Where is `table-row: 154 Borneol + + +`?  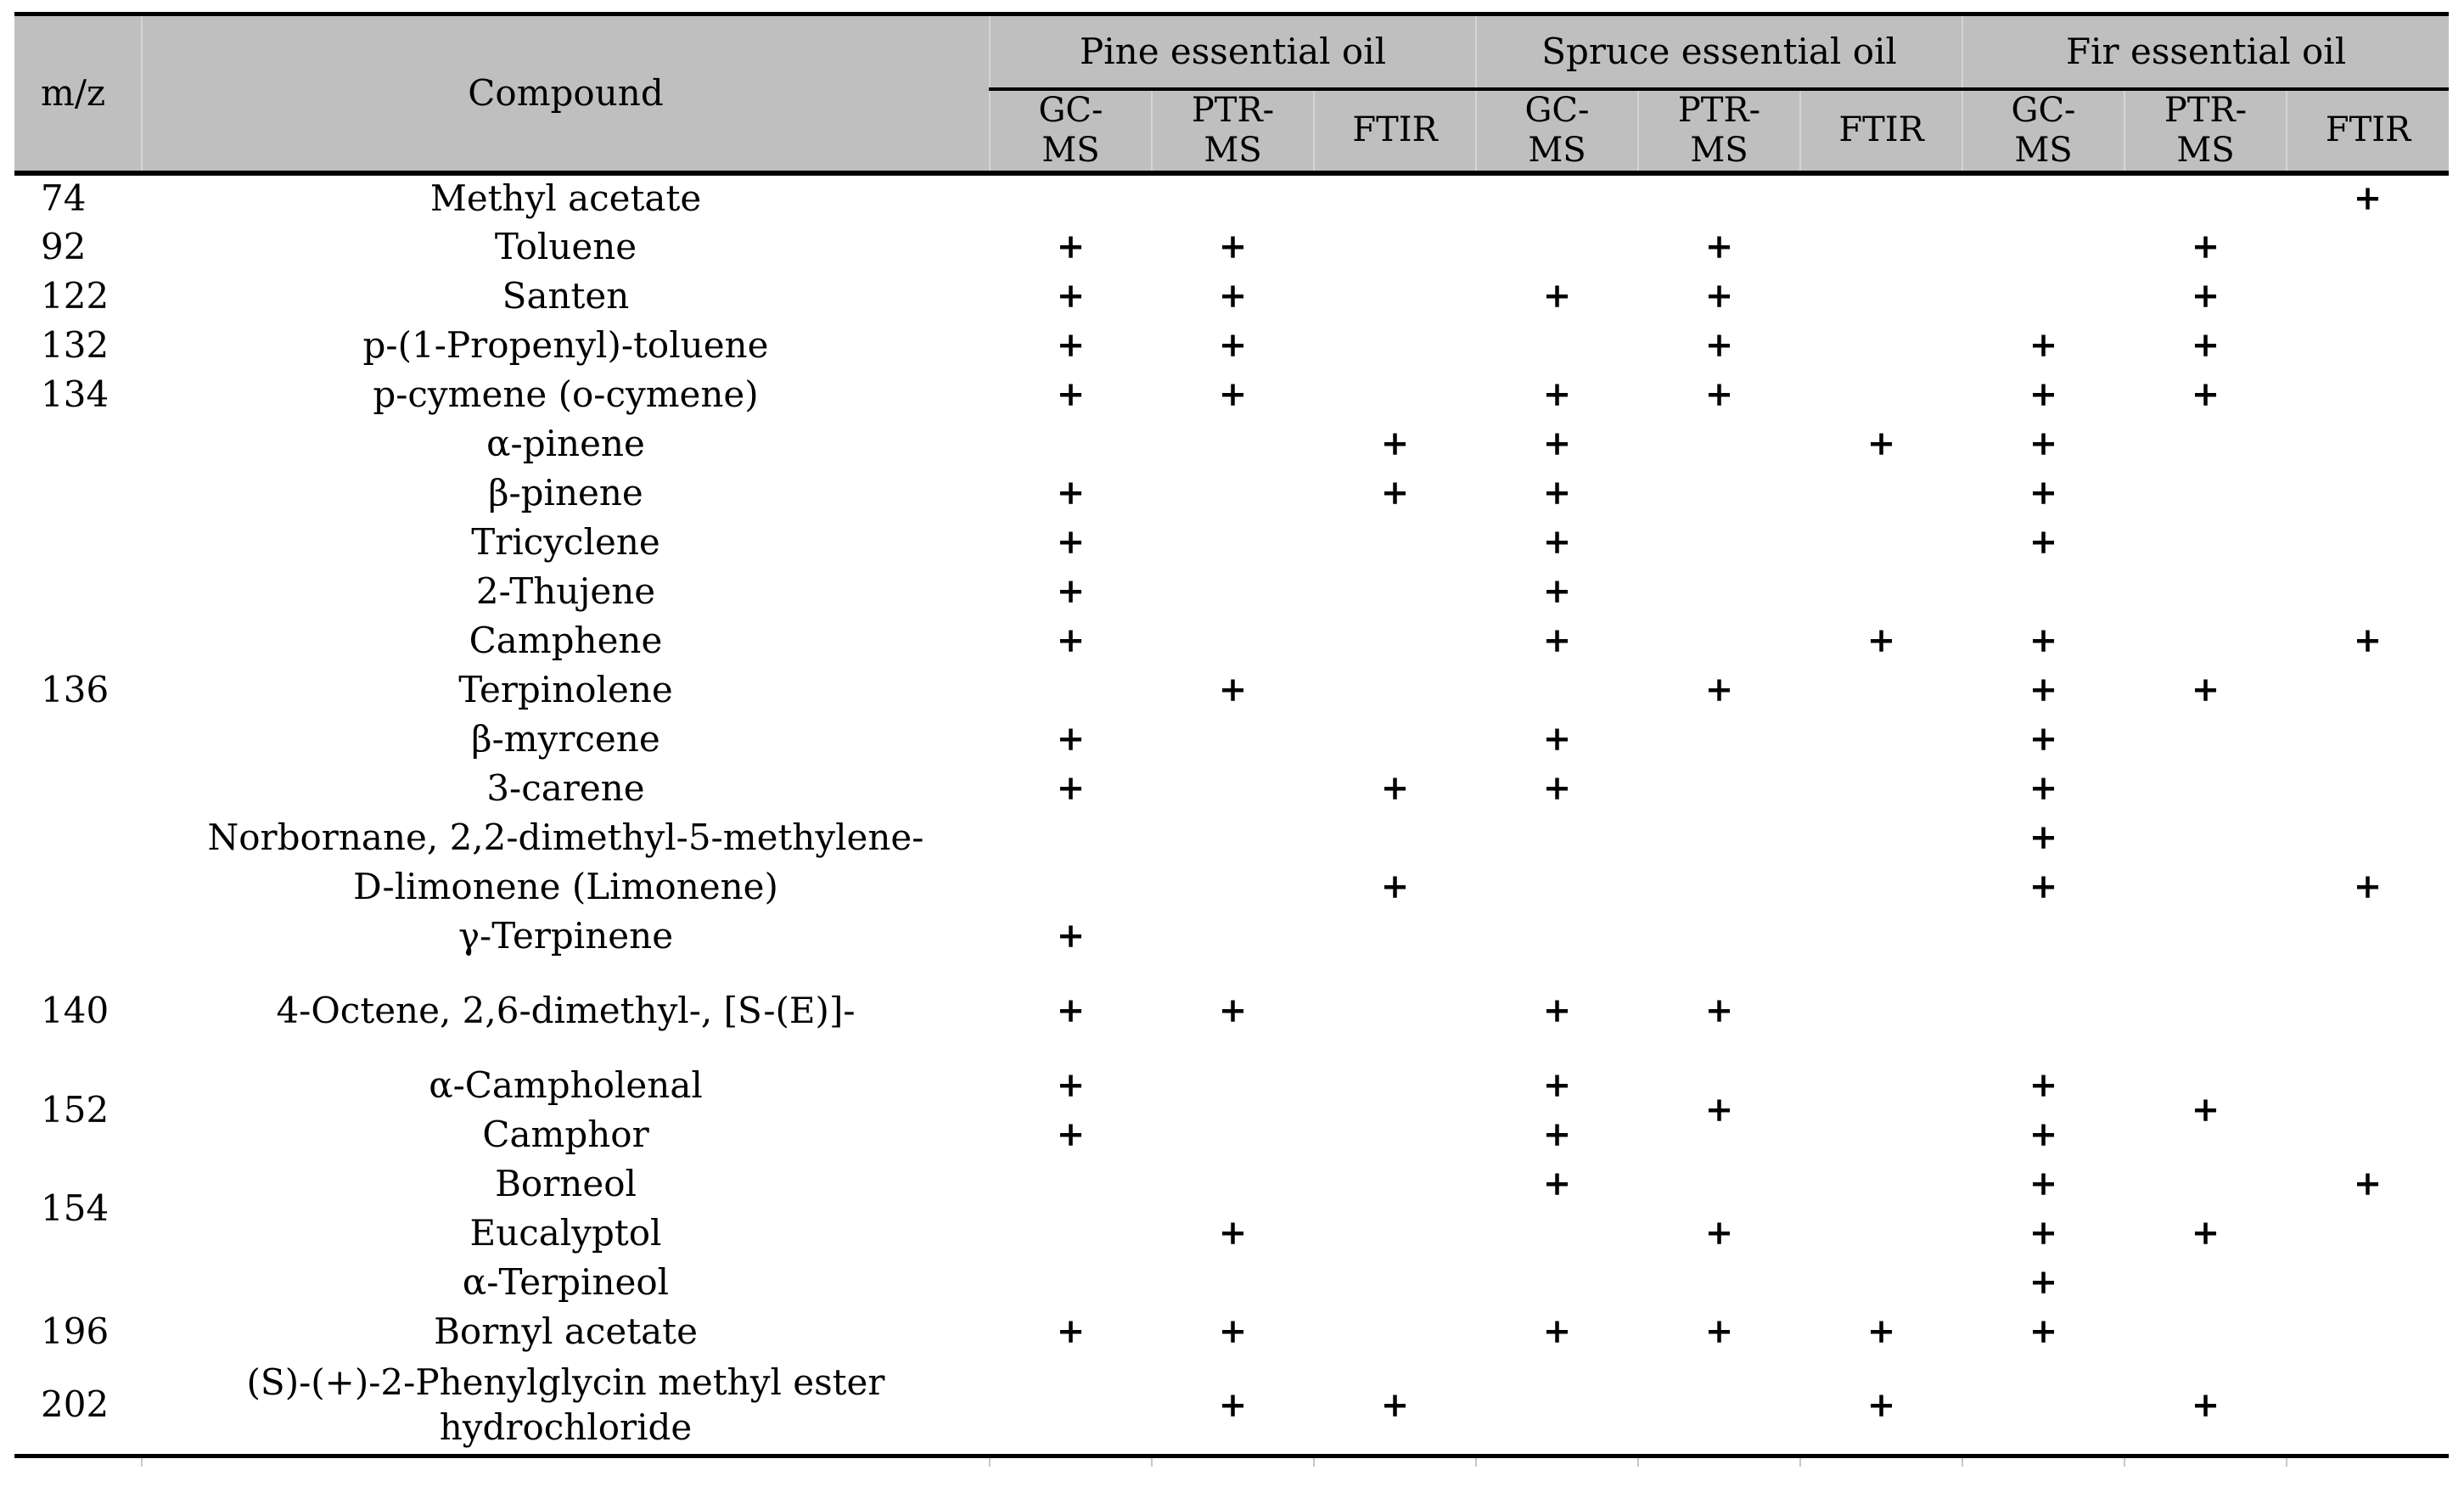 table-row: 154 Borneol + + + is located at coordinates (1232, 1194).